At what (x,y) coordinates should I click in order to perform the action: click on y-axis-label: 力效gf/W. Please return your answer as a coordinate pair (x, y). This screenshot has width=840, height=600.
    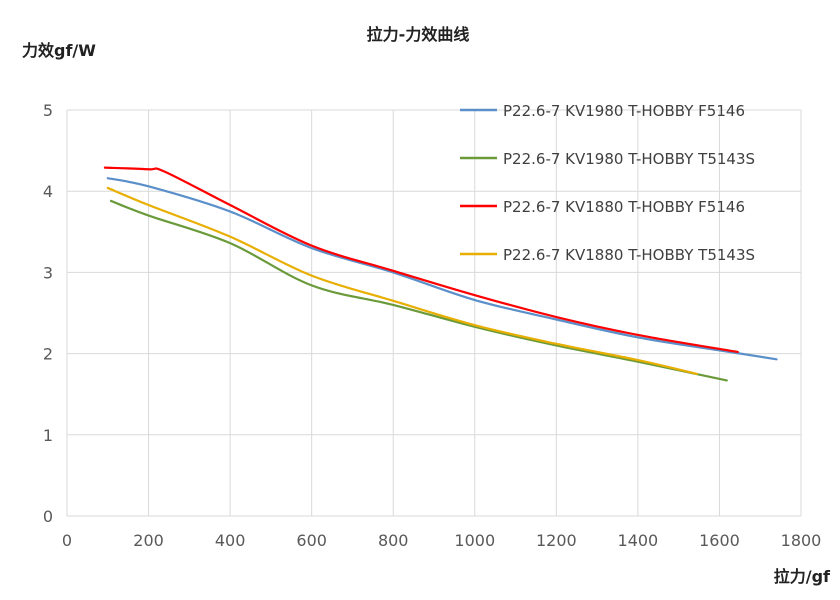
    Looking at the image, I should click on (59, 50).